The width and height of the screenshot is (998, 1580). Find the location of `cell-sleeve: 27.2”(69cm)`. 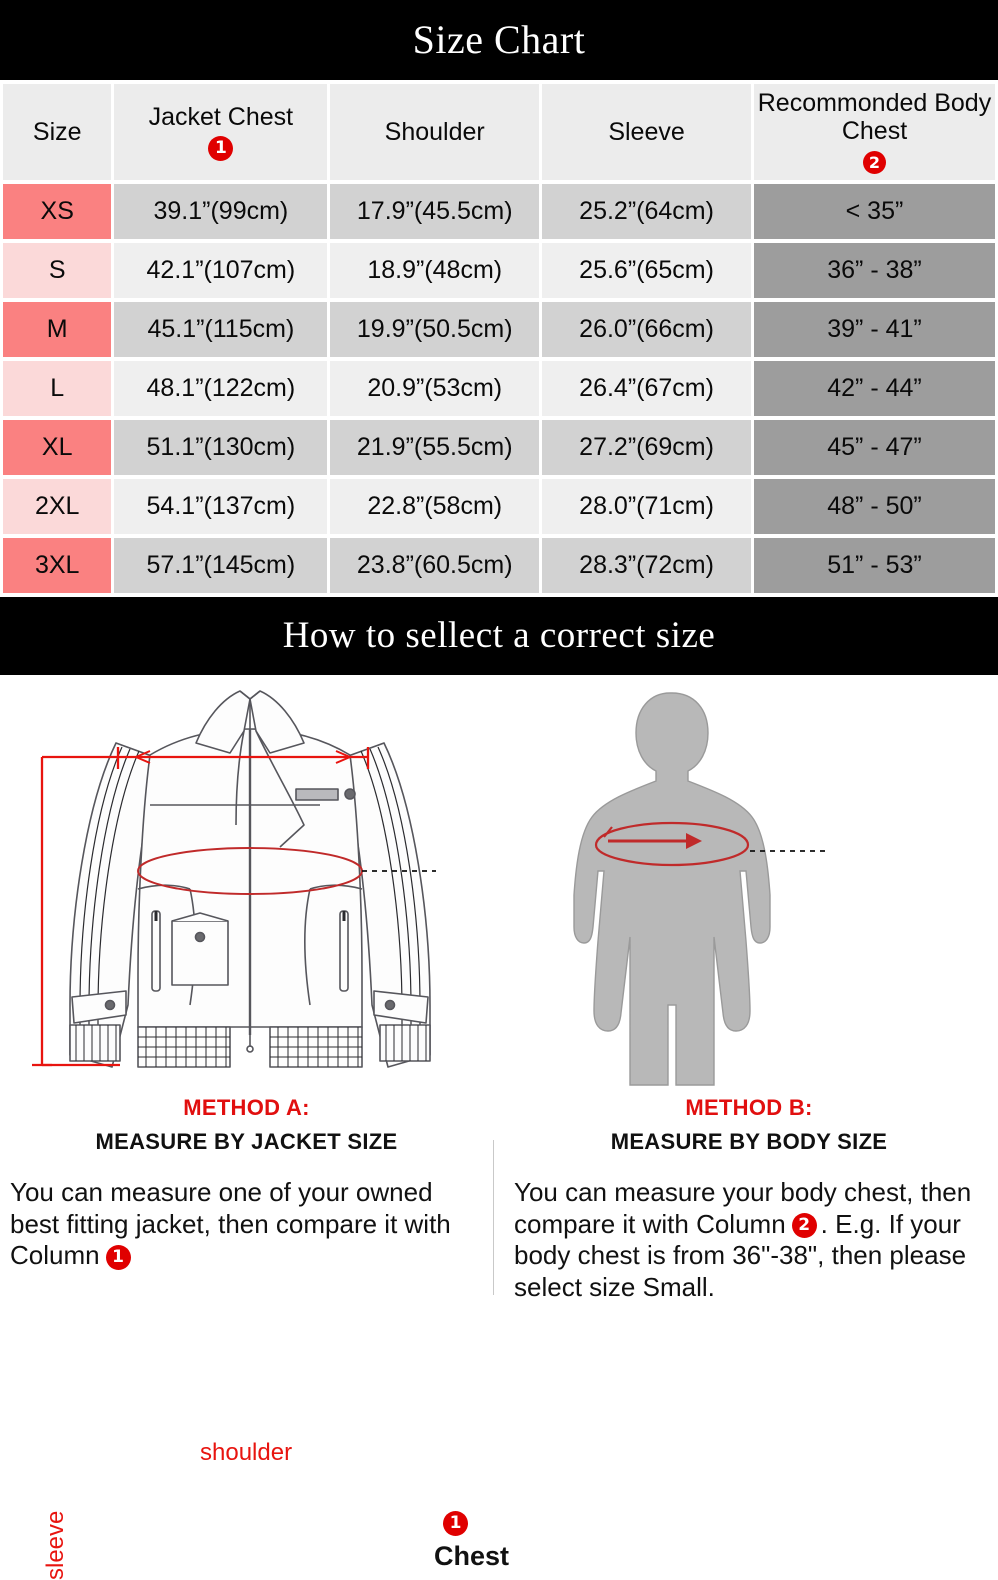

cell-sleeve: 27.2”(69cm) is located at coordinates (646, 447).